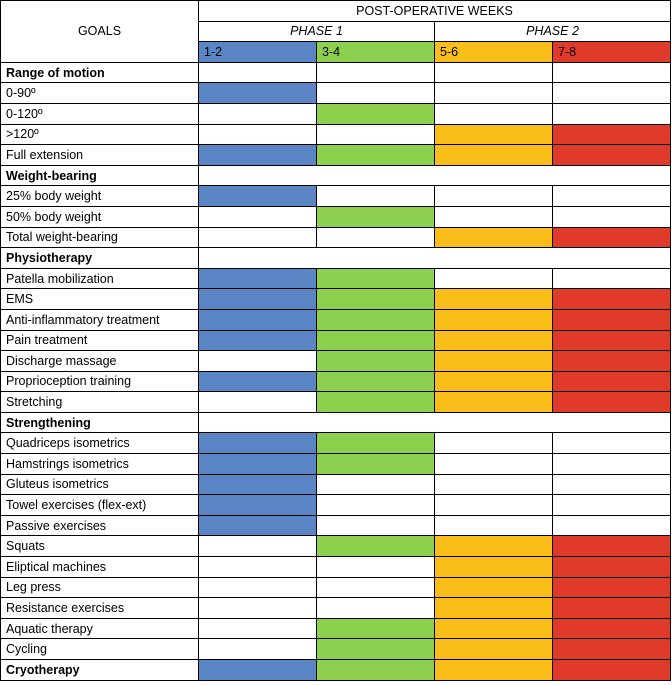 The height and width of the screenshot is (685, 672). I want to click on table-row: Towel exercises (flex-ext), so click(335, 505).